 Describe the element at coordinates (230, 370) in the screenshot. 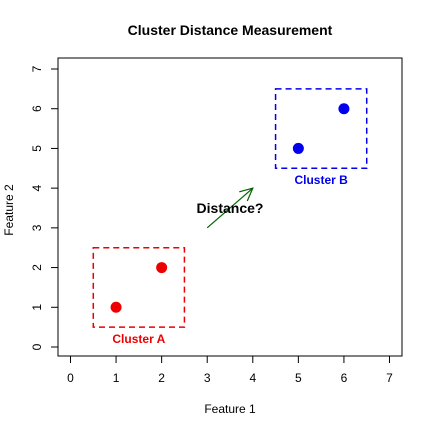

I see `x-axis: 0 1 2 3 4 5 6 7` at that location.